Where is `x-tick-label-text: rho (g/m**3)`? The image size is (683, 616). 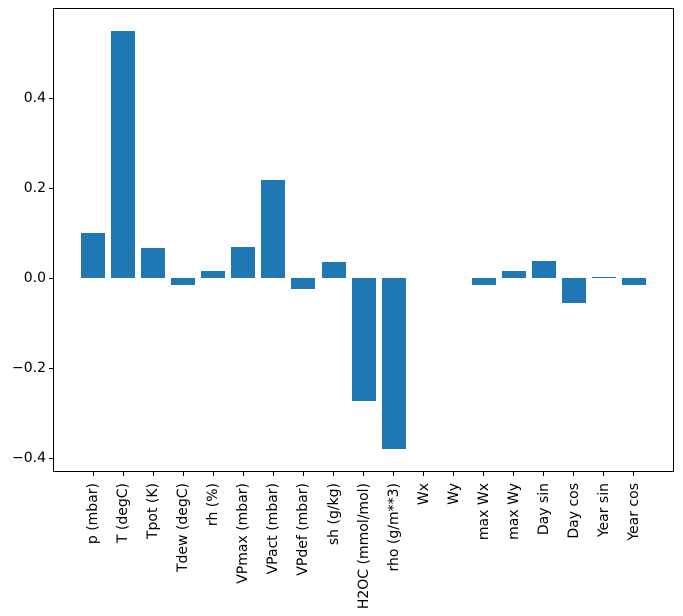
x-tick-label-text: rho (g/m**3) is located at coordinates (393, 527).